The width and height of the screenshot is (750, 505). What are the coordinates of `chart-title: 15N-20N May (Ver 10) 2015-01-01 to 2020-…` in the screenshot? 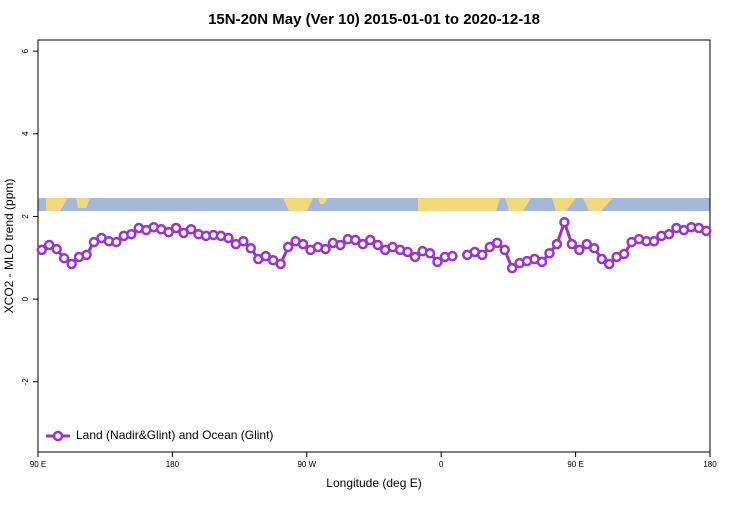 It's located at (374, 19).